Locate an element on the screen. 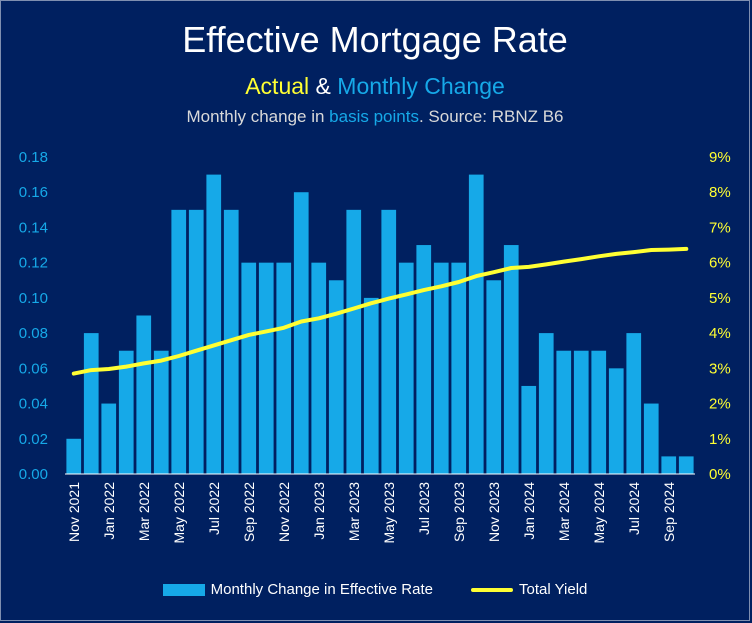 This screenshot has width=752, height=623. y-left-tick-label: 0.18 is located at coordinates (33, 157).